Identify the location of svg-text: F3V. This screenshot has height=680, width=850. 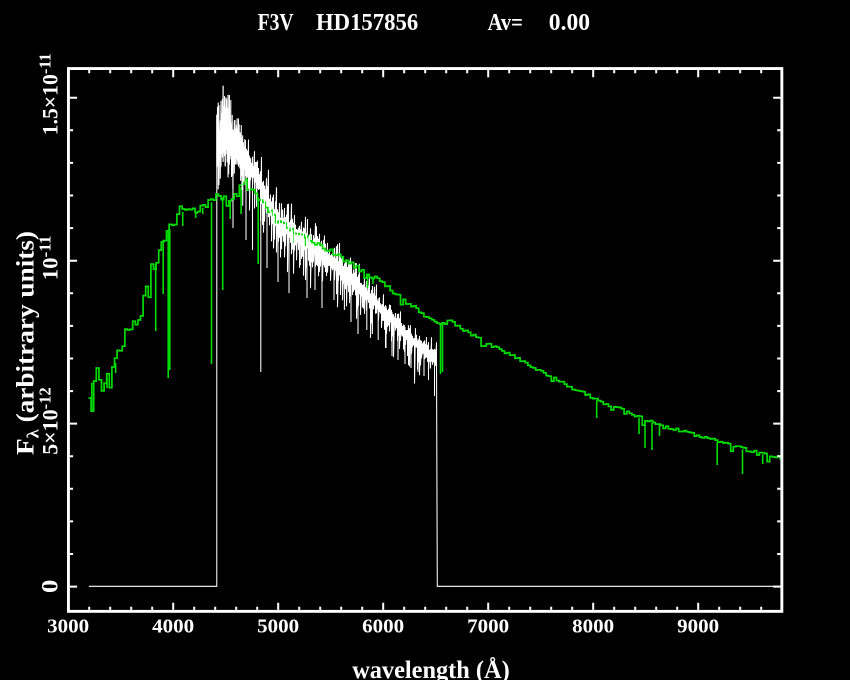
(276, 22).